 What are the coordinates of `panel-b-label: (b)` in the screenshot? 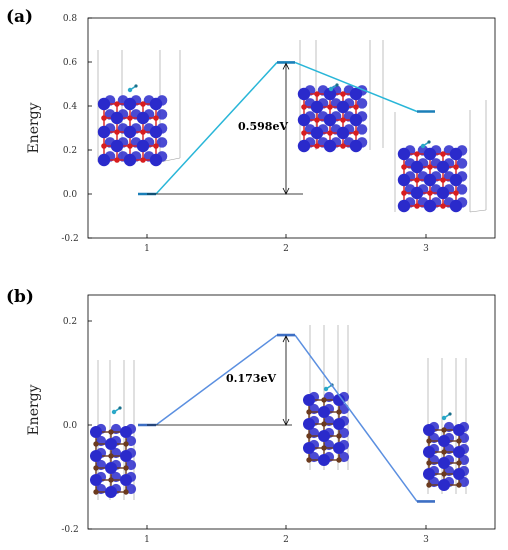 It's located at (20, 297).